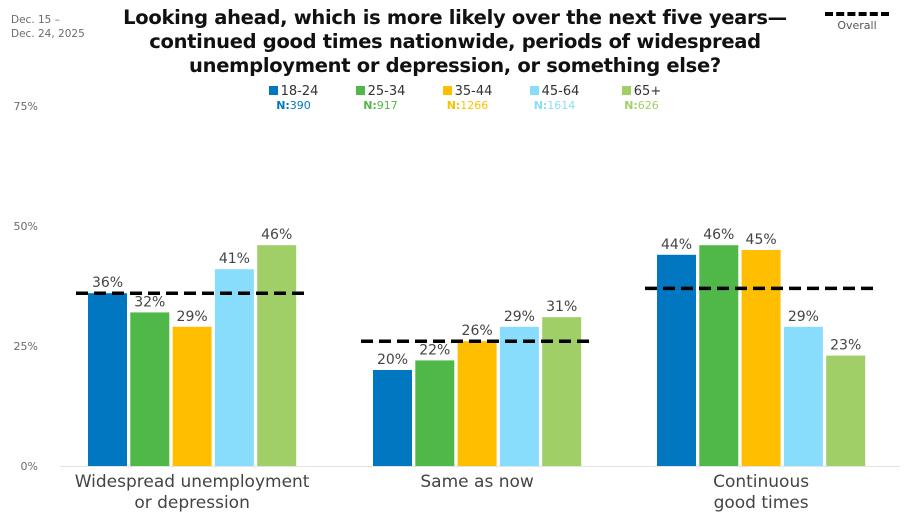 The height and width of the screenshot is (525, 907). I want to click on overall-legend: Overall, so click(857, 20).